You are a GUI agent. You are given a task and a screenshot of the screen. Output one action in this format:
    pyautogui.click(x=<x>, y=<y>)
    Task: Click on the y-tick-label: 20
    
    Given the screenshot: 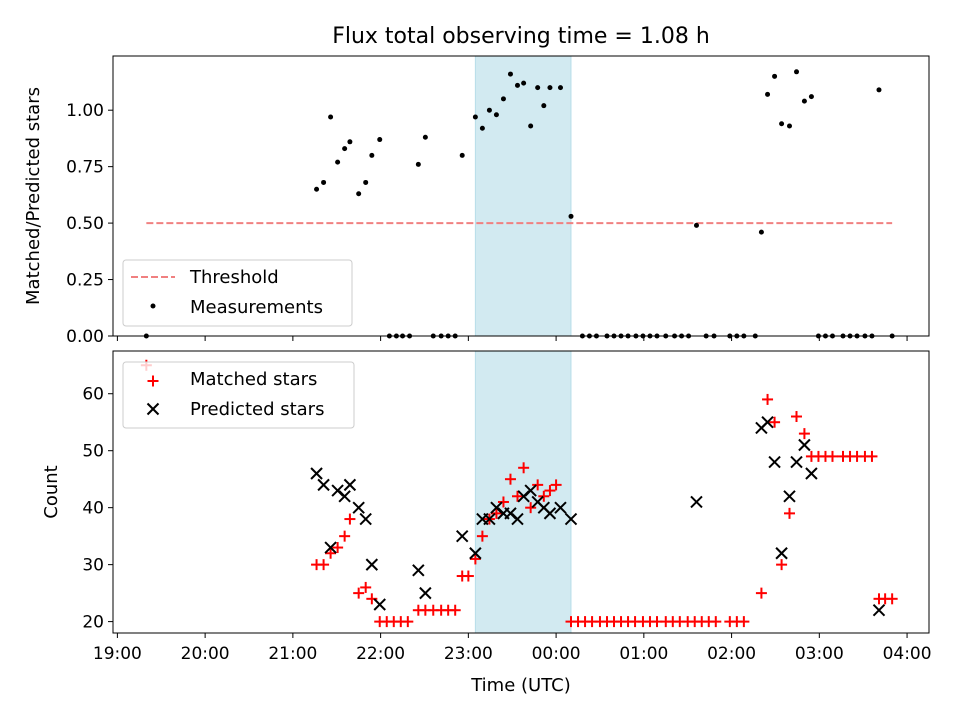 What is the action you would take?
    pyautogui.click(x=93, y=623)
    